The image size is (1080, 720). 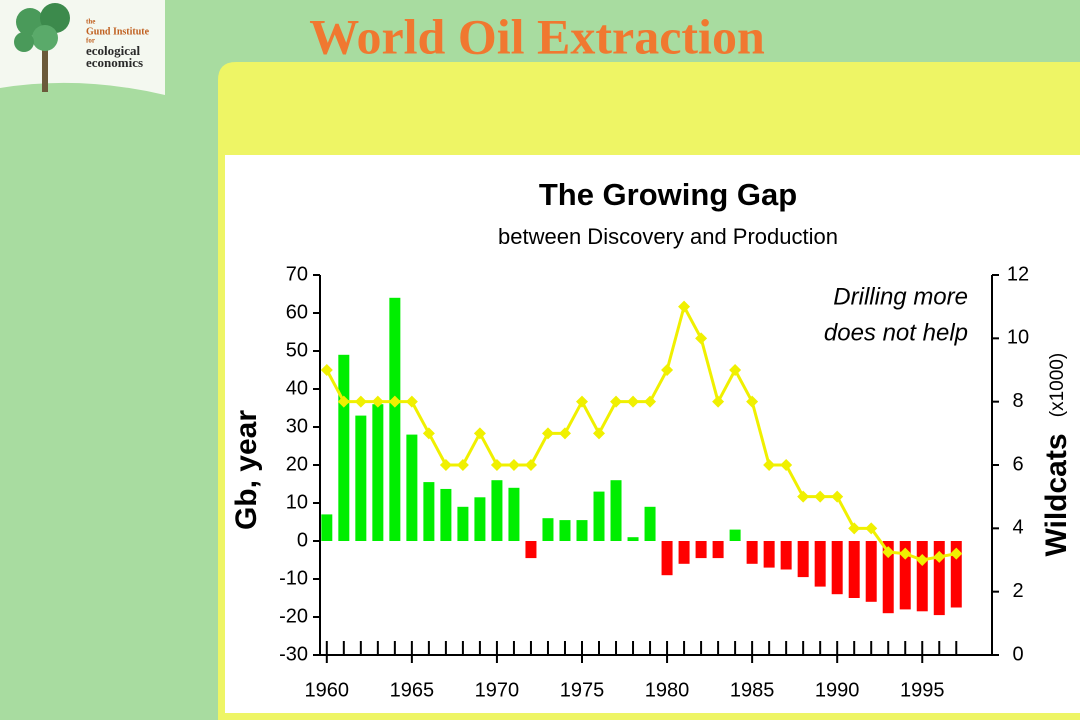 What do you see at coordinates (537, 36) in the screenshot?
I see `slide-title: World Oil Extraction` at bounding box center [537, 36].